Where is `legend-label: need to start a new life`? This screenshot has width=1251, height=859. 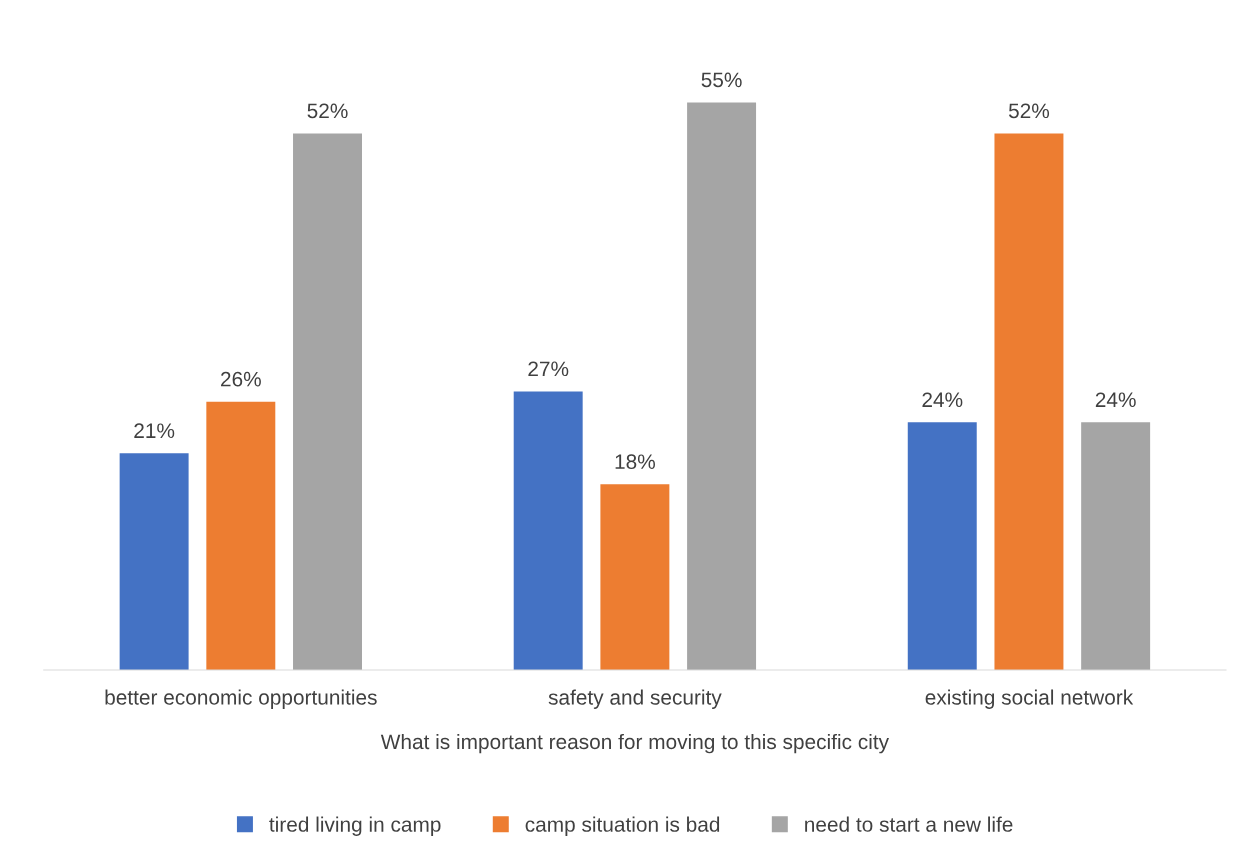
legend-label: need to start a new life is located at coordinates (909, 824).